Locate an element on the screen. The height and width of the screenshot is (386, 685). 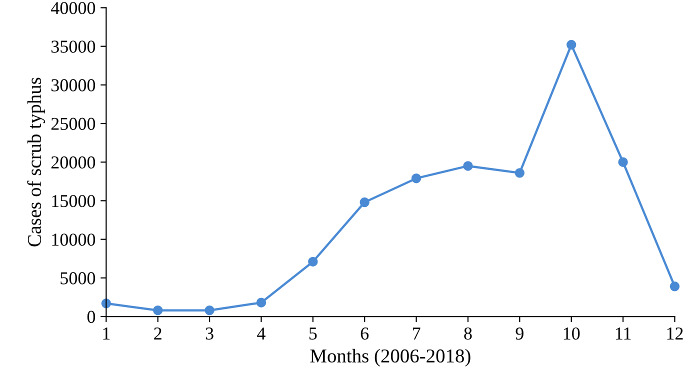
x-tick-label: 12 is located at coordinates (675, 334).